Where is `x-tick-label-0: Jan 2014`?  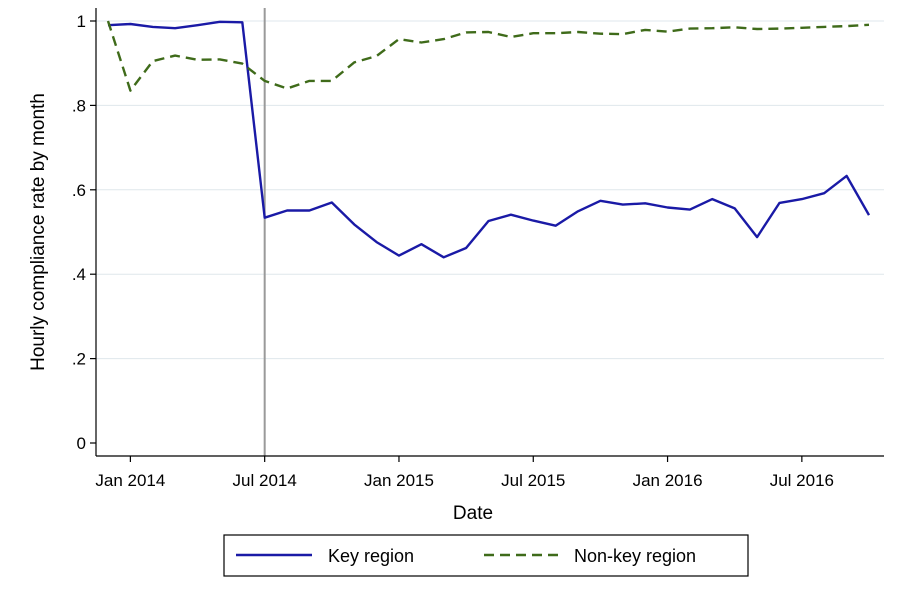 x-tick-label-0: Jan 2014 is located at coordinates (130, 480).